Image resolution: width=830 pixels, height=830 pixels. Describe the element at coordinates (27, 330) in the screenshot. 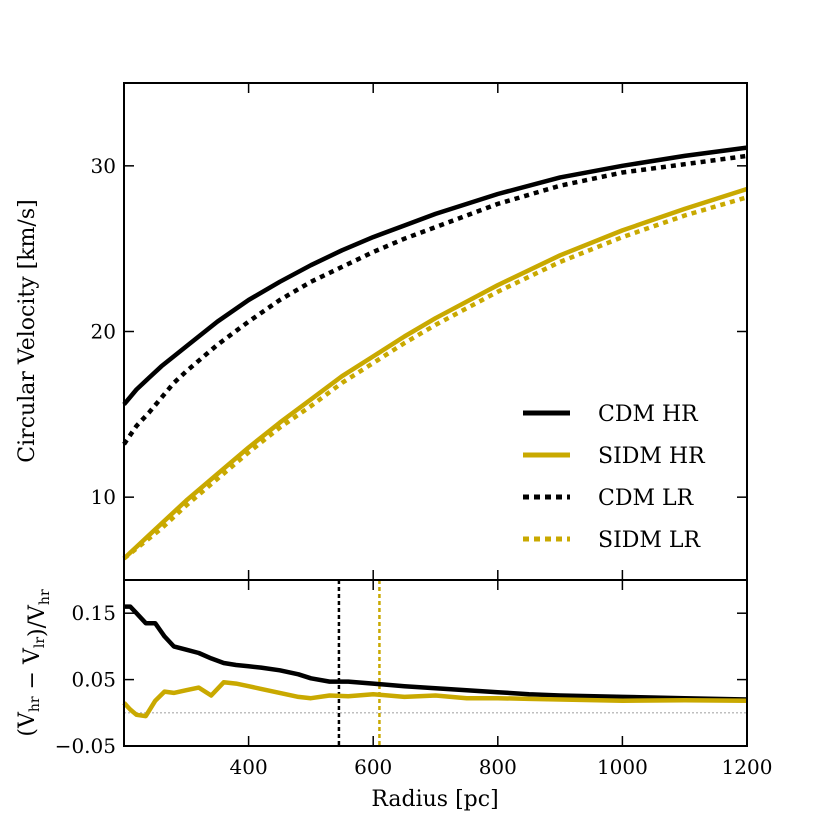

I see `top-y-axis-label: Circular Velocity [km/s]` at that location.